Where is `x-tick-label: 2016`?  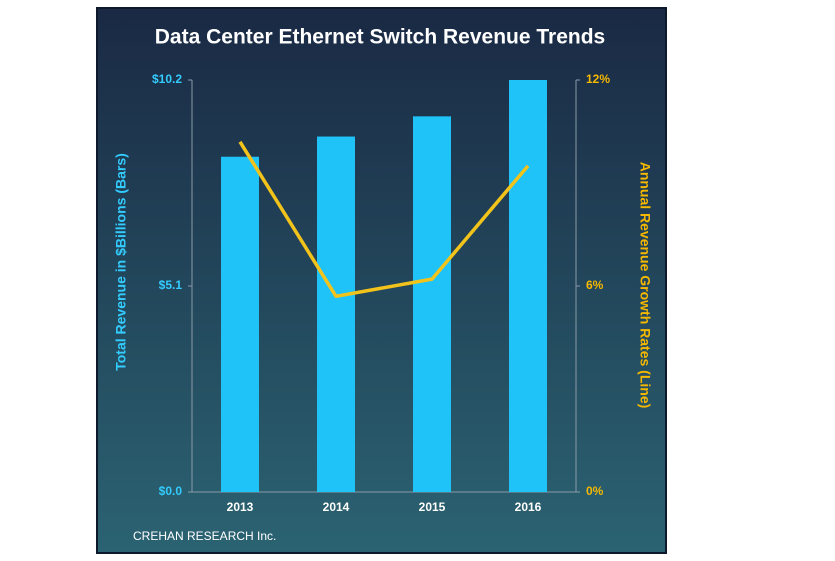
x-tick-label: 2016 is located at coordinates (528, 507).